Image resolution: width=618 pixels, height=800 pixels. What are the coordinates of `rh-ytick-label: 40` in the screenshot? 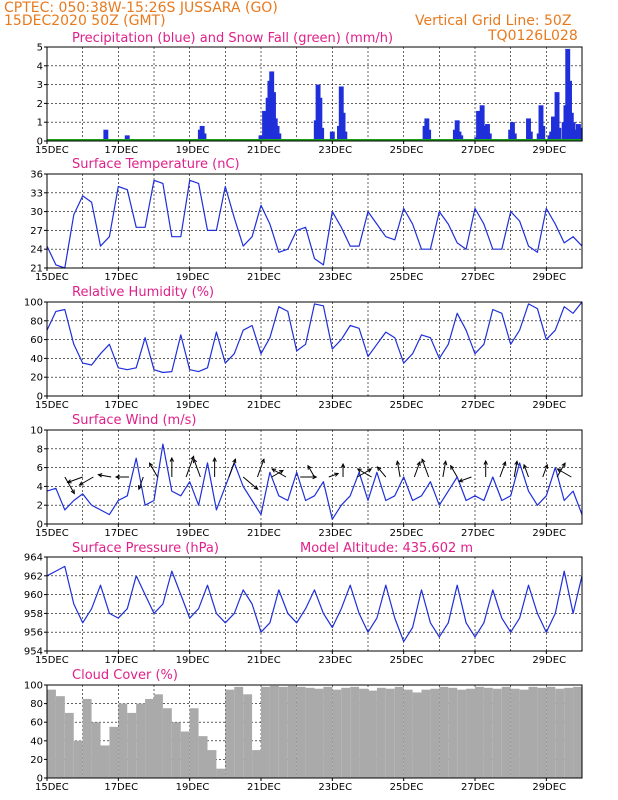 It's located at (36, 359).